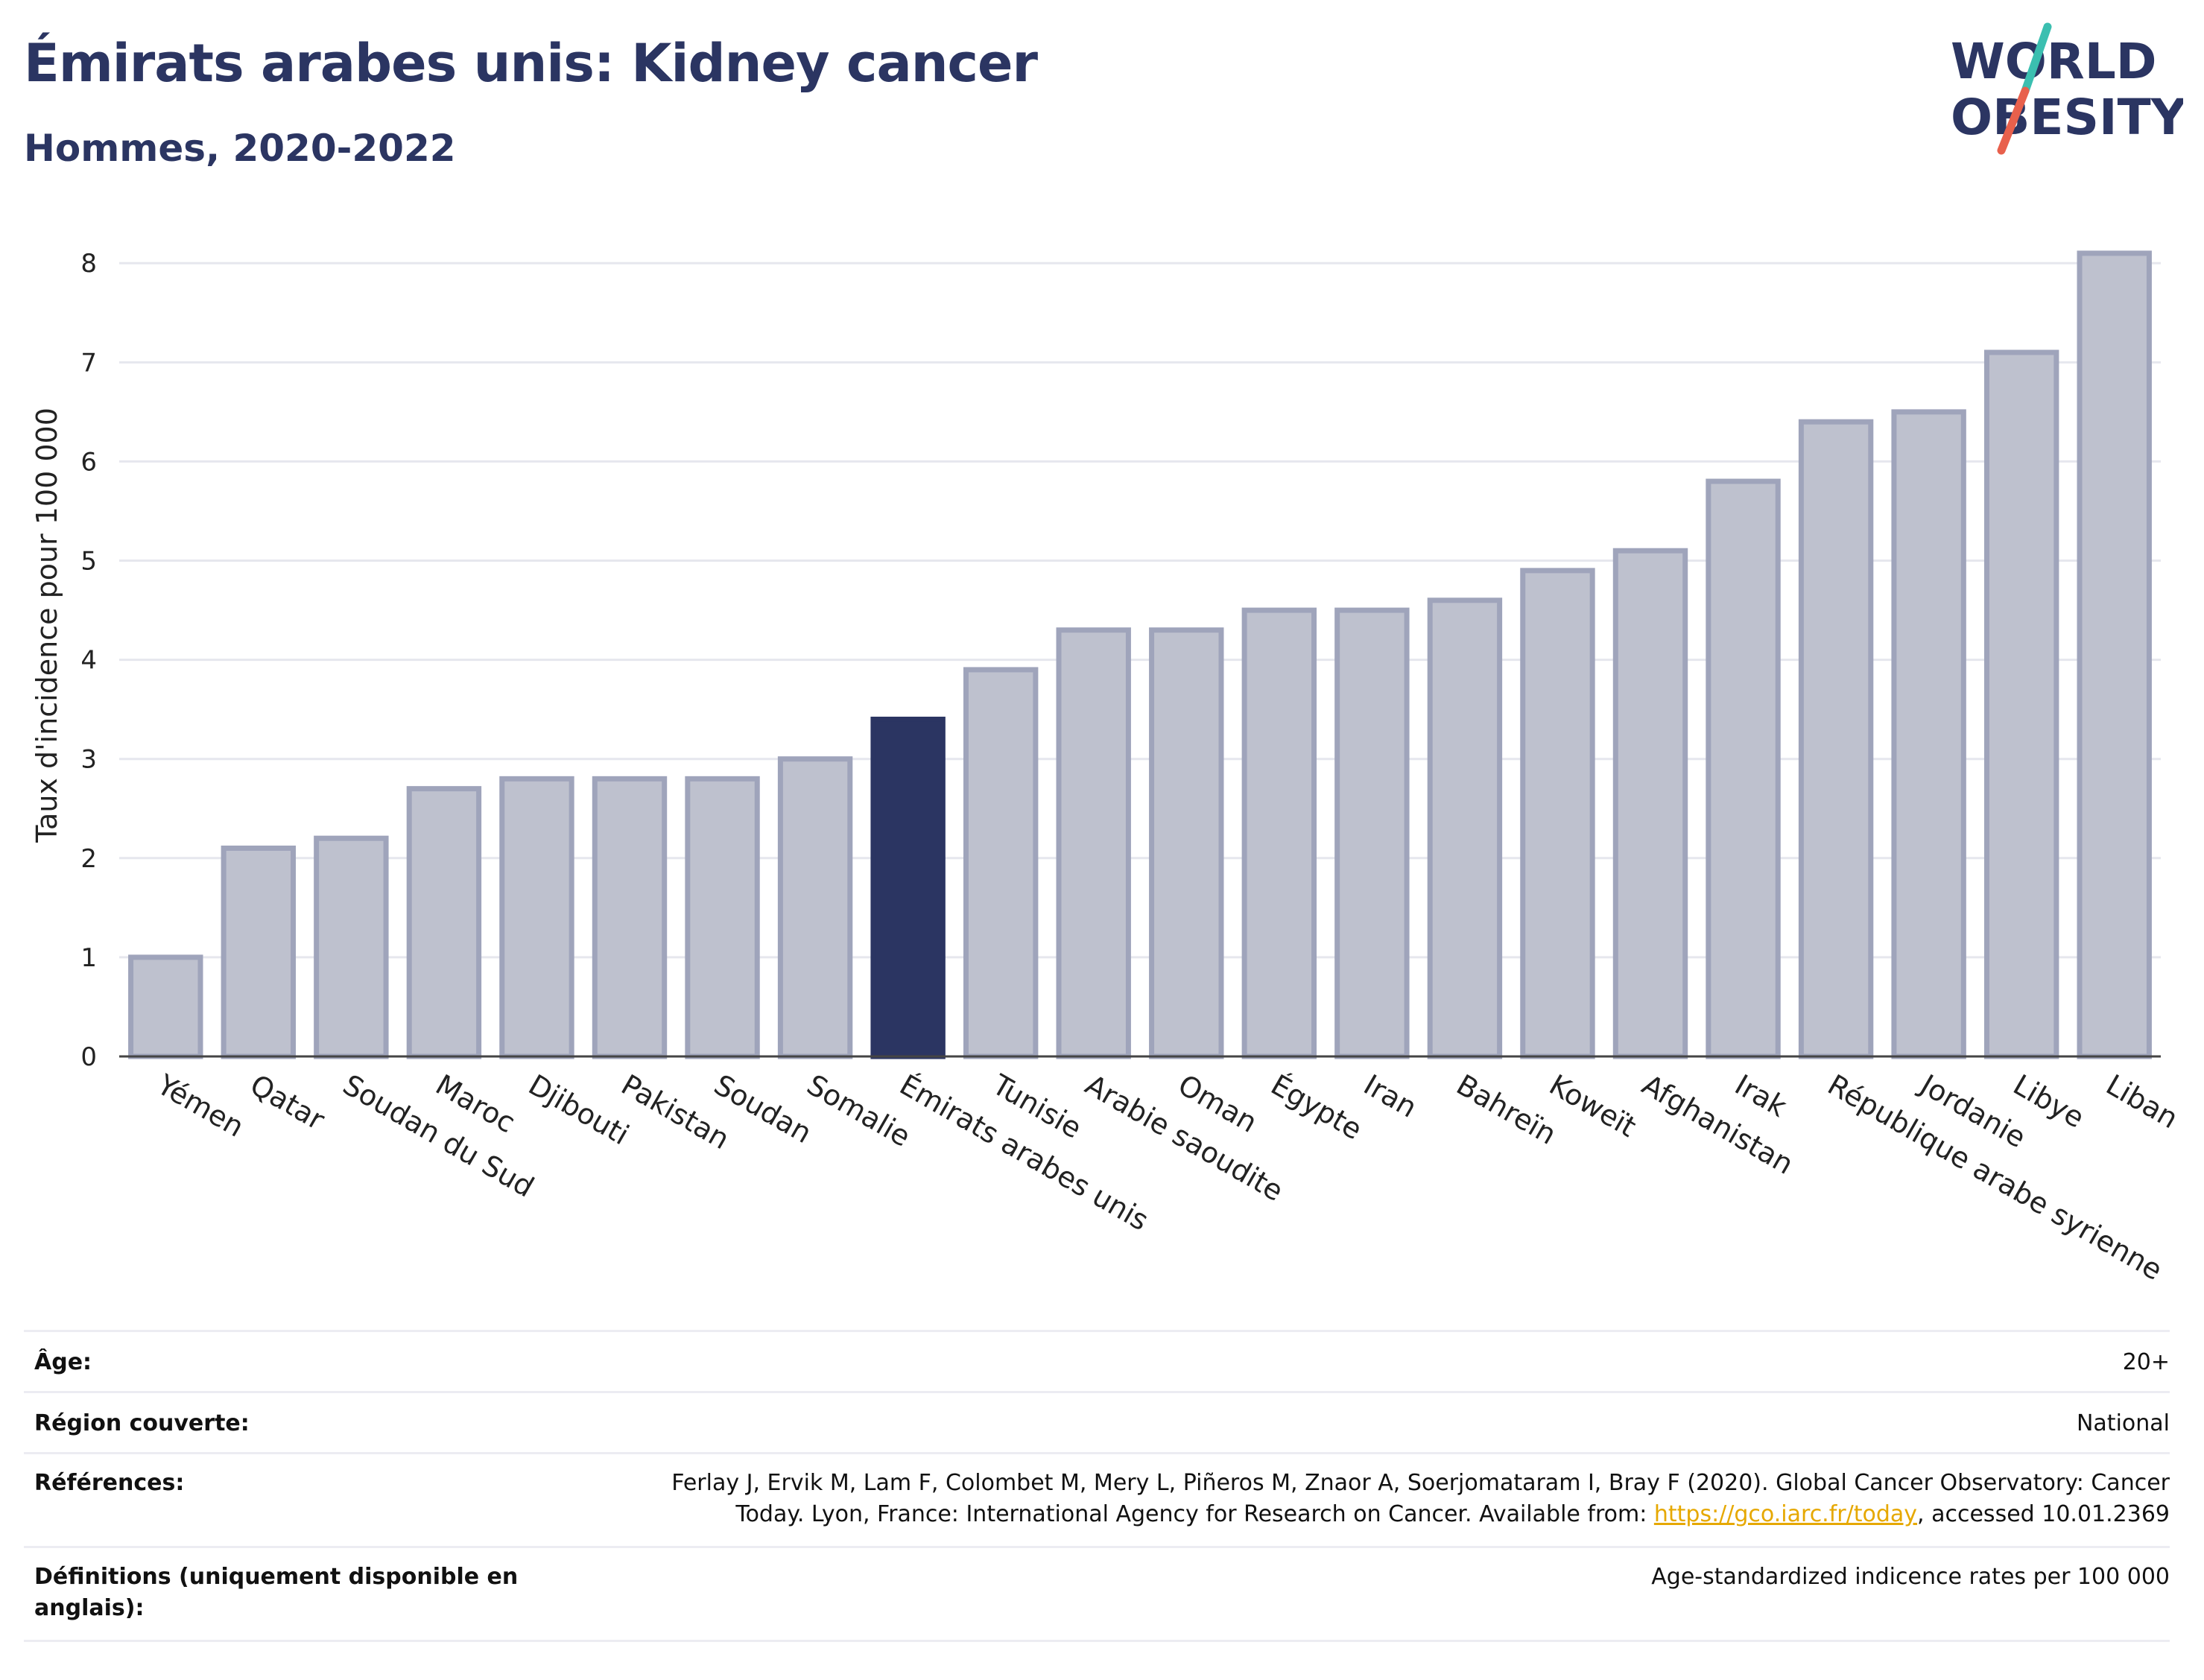  What do you see at coordinates (1097, 1641) in the screenshot?
I see `info-bottom-border` at bounding box center [1097, 1641].